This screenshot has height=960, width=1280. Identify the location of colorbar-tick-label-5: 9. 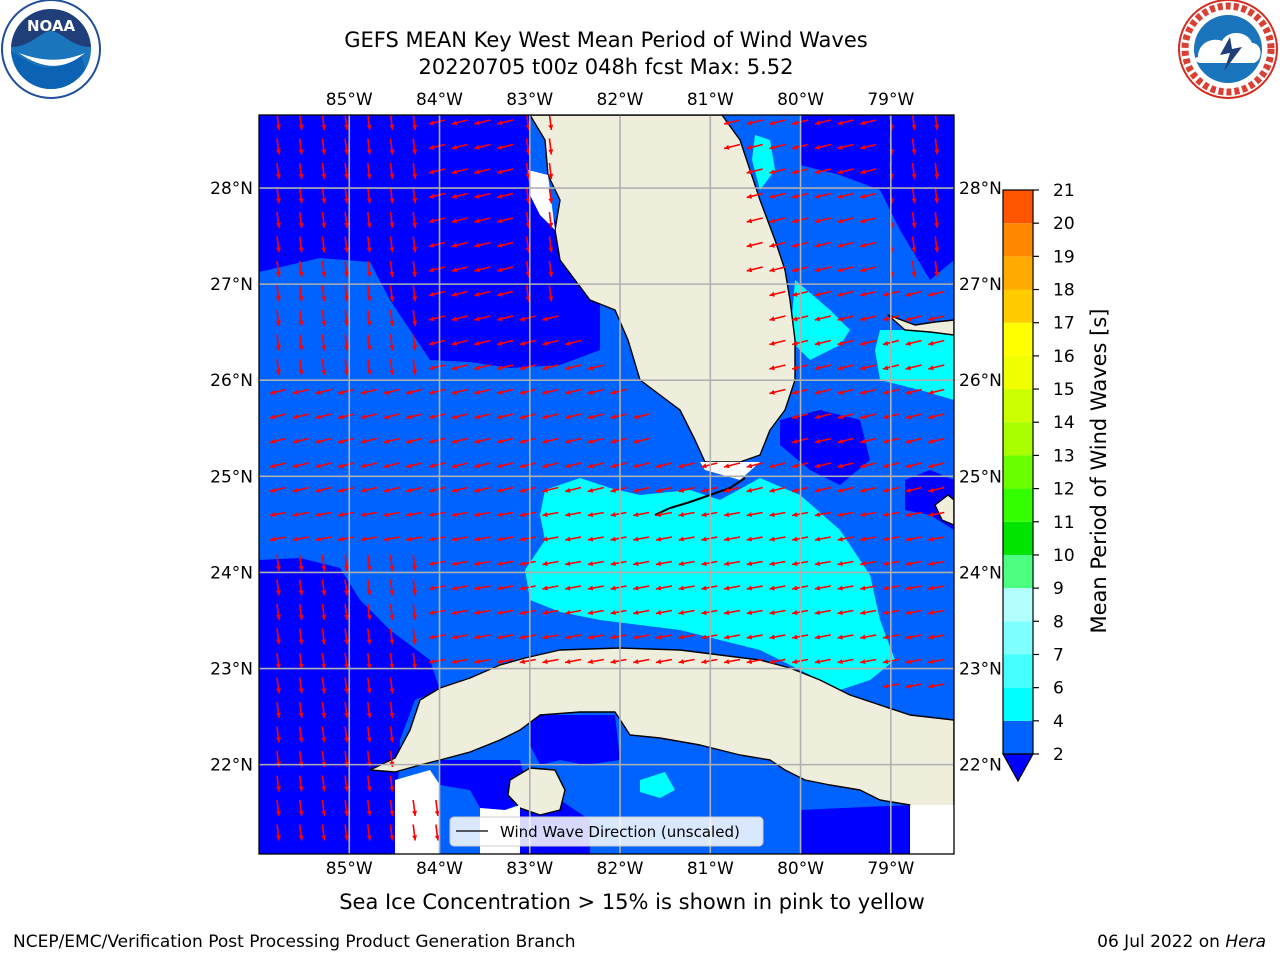
(1058, 589).